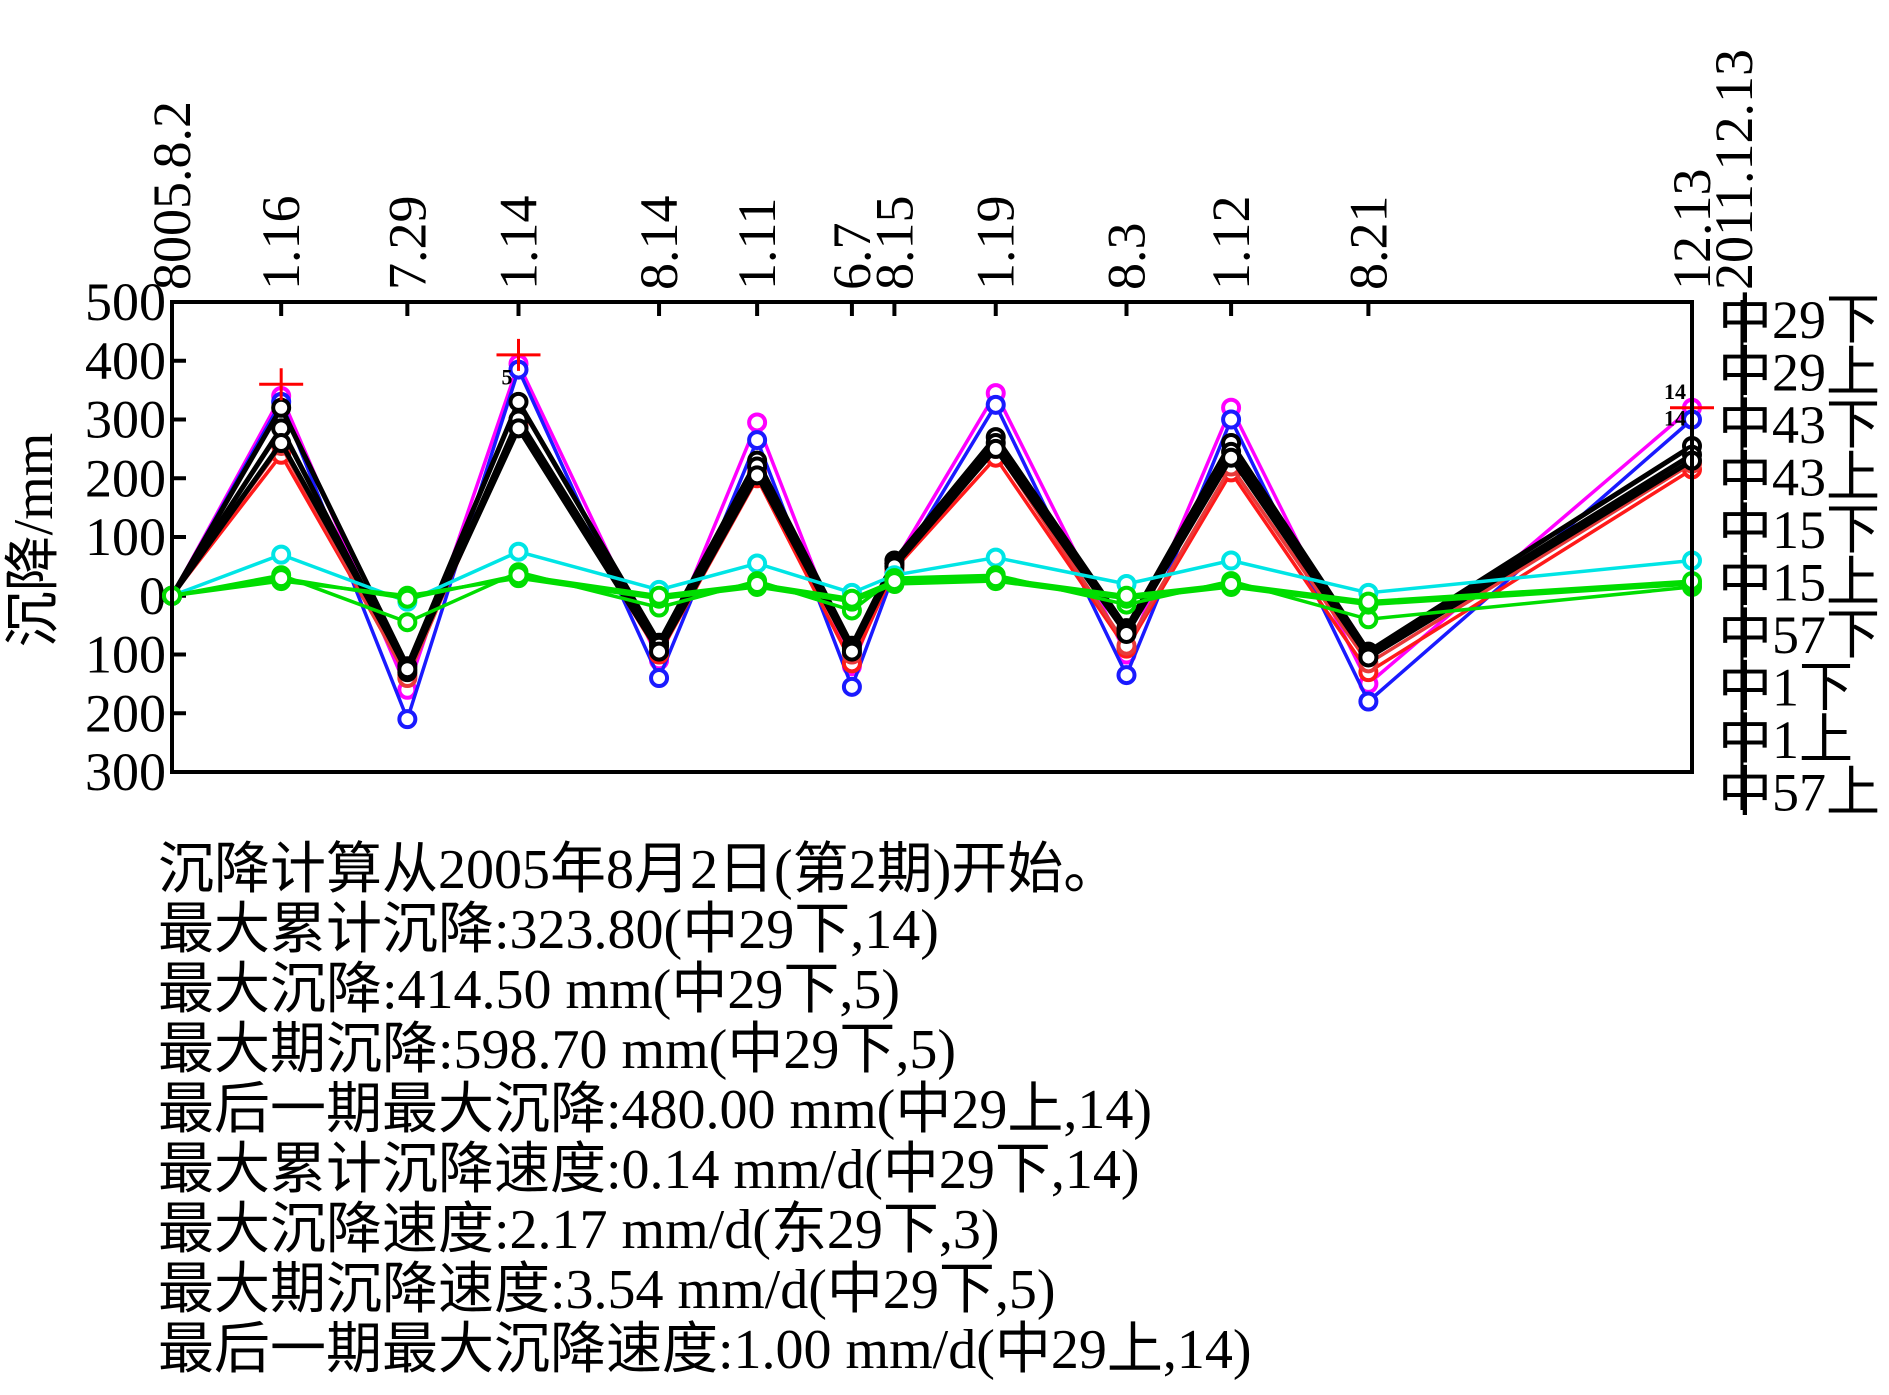  Describe the element at coordinates (607, 1290) in the screenshot. I see `summary-line: 最大期沉降速度:3.54 mm/d(中29下,5)` at that location.